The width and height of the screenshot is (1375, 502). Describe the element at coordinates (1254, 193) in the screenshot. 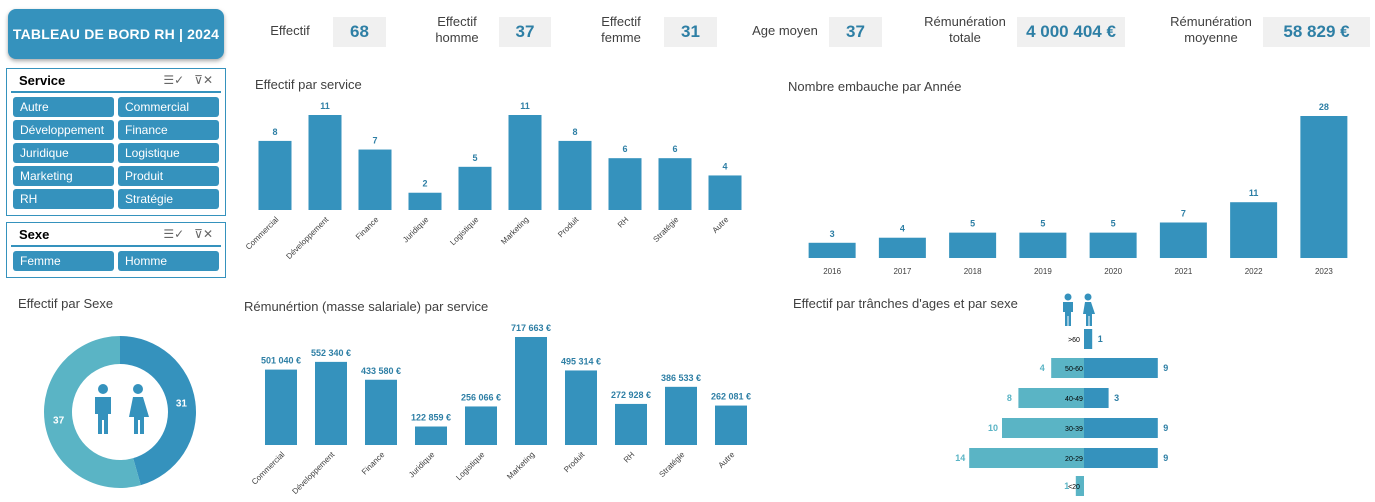

I see `data-label: 11` at that location.